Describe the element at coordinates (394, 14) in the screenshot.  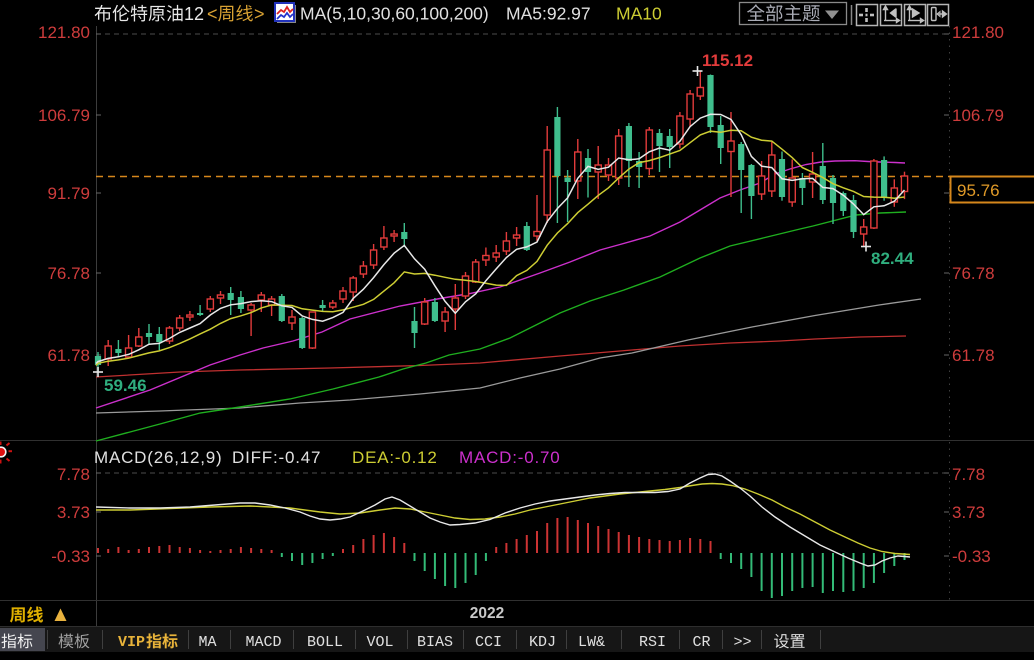
I see `svg-text: MA(5,10,30,60,100,200)` at that location.